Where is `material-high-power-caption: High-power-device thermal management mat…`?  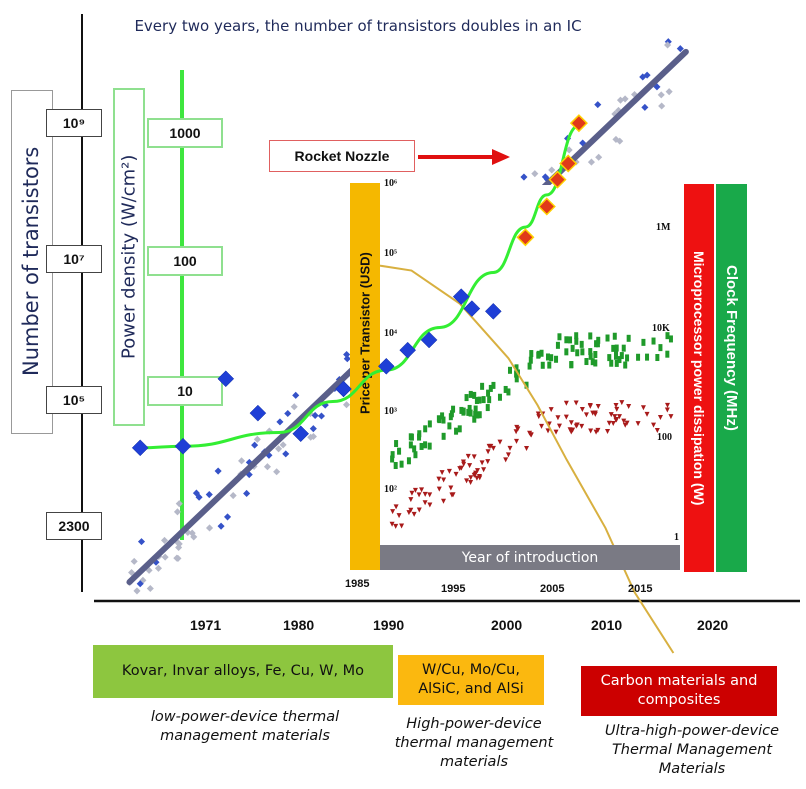 material-high-power-caption: High-power-device thermal management mat… is located at coordinates (474, 743).